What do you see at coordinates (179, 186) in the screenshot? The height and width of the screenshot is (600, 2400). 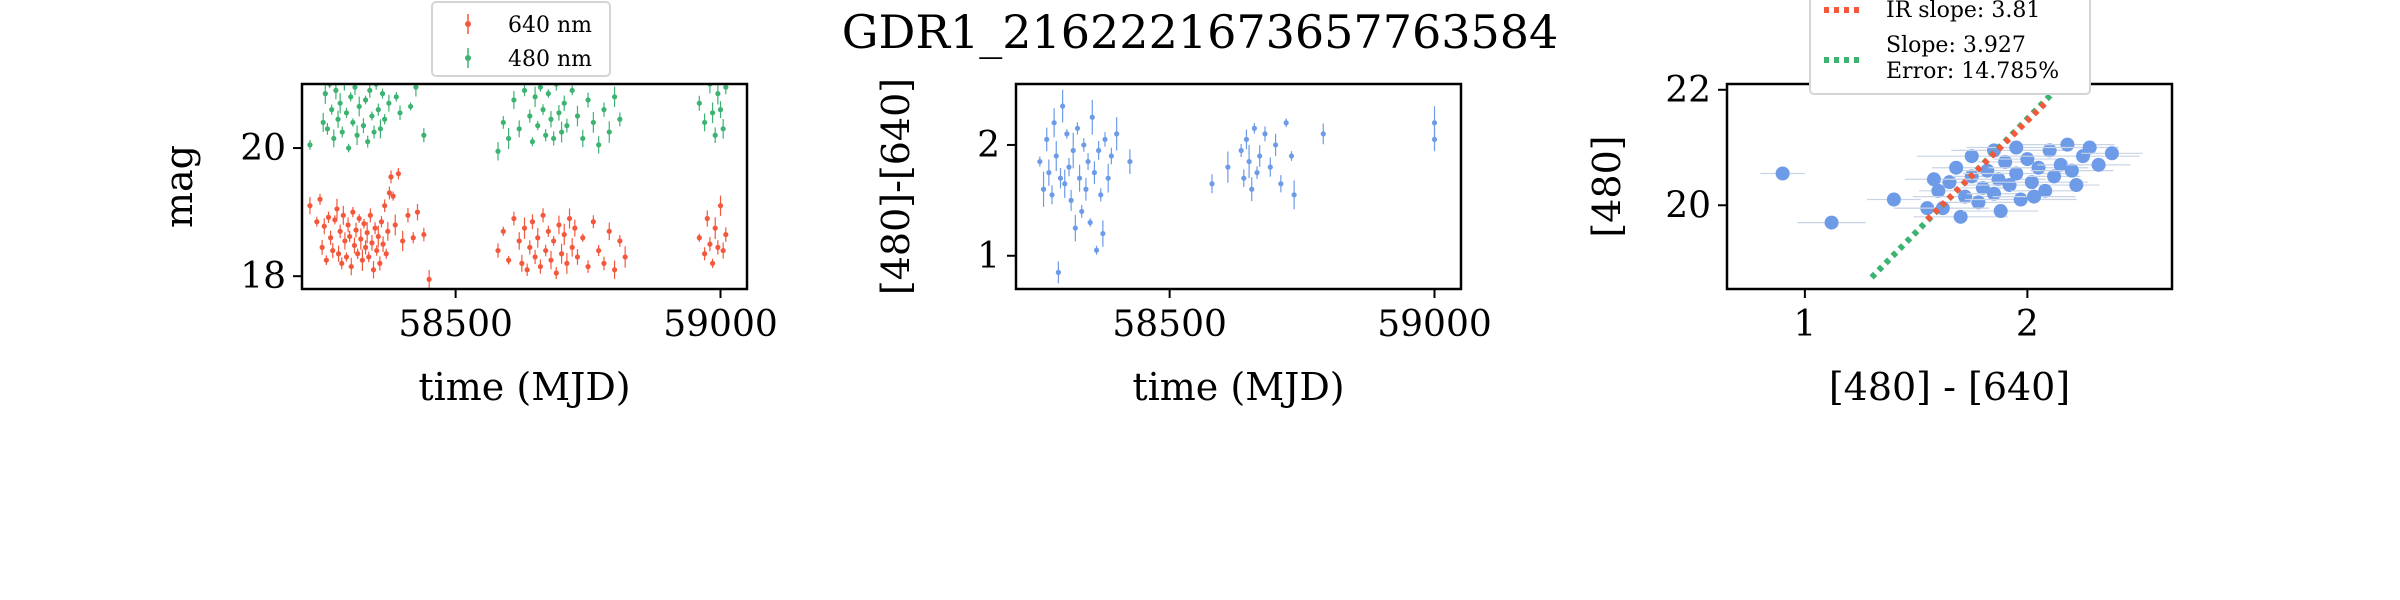 I see `y-axis-label: mag` at bounding box center [179, 186].